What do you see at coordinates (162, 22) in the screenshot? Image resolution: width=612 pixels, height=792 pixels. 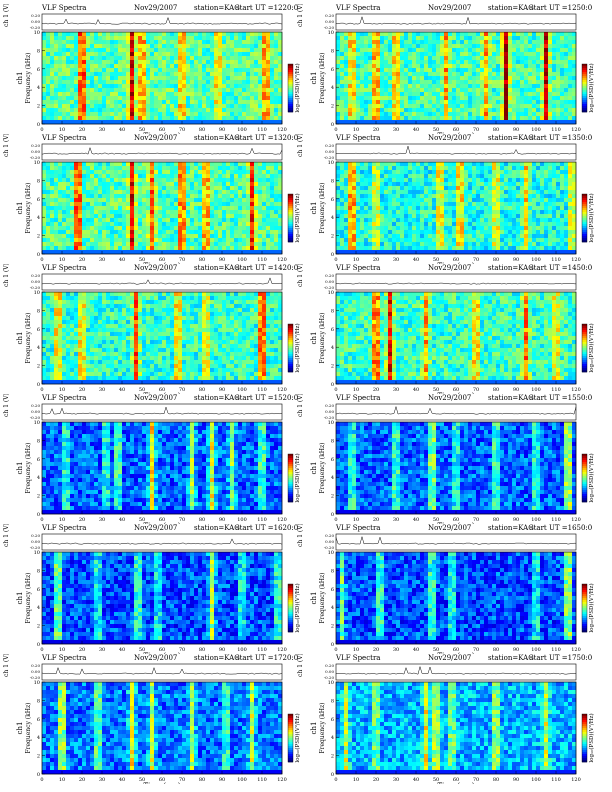 I see `waveform-frame` at bounding box center [162, 22].